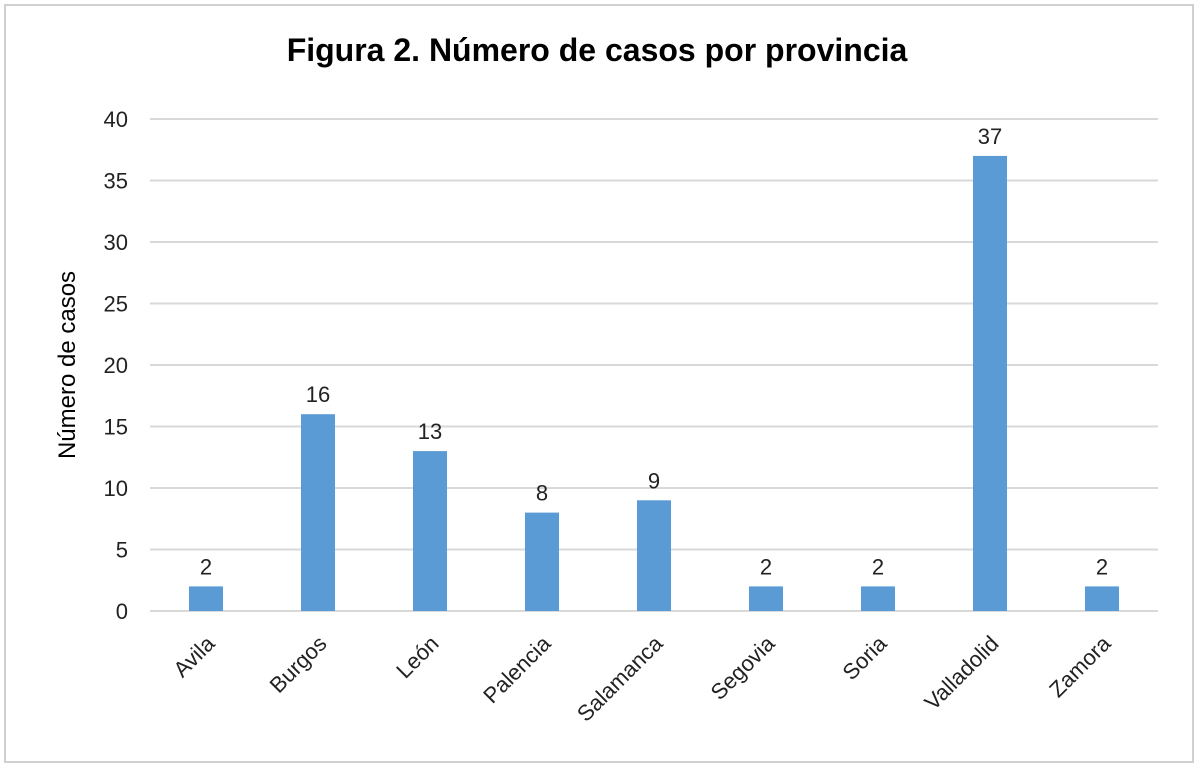  What do you see at coordinates (116, 427) in the screenshot?
I see `y-tick-label: 15` at bounding box center [116, 427].